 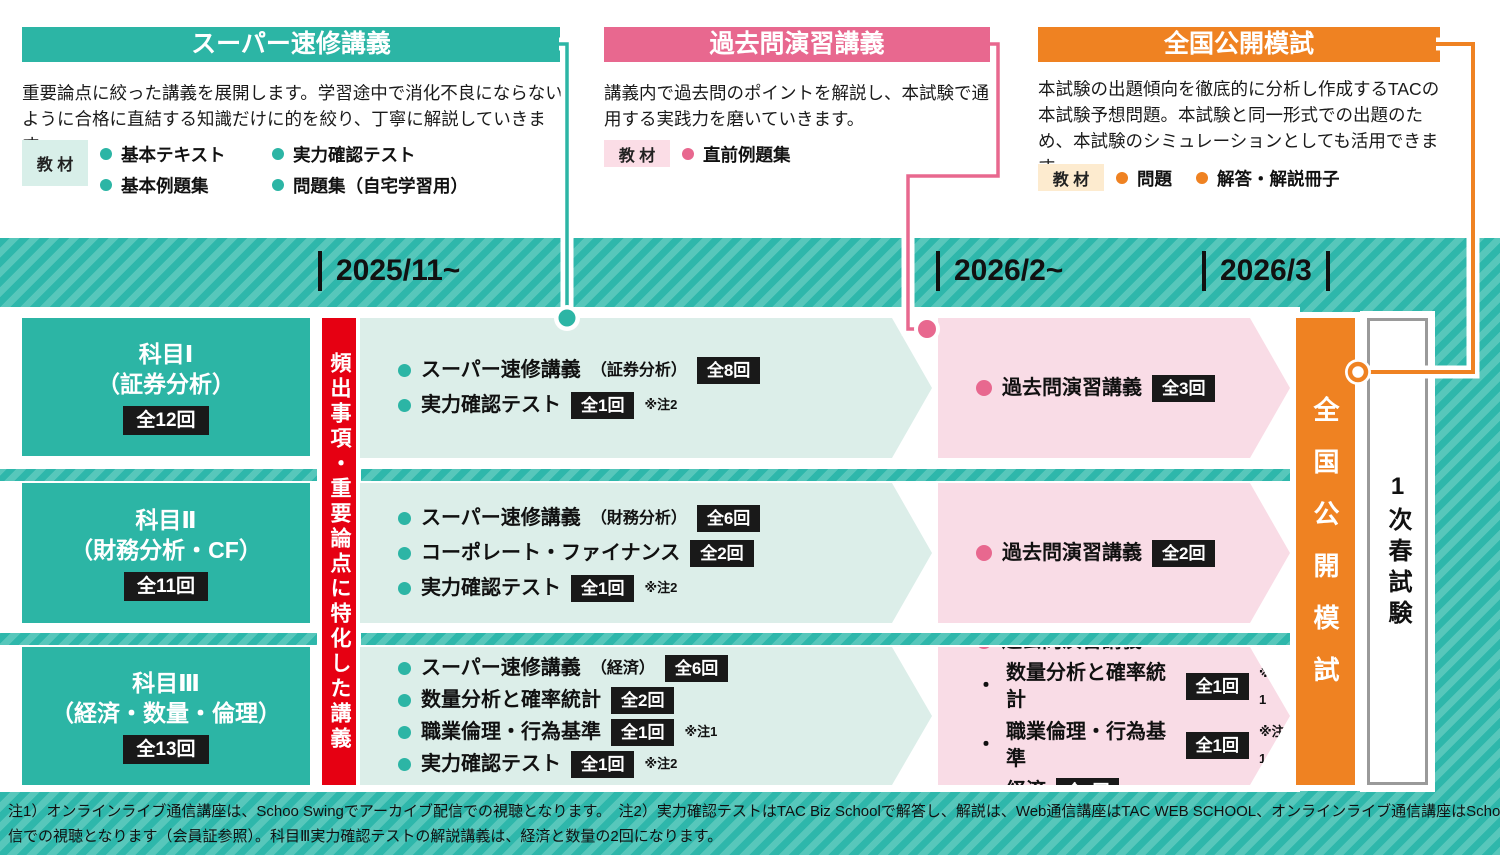 I want to click on timeline-label-2026-3: 2026/3, so click(x=1266, y=271).